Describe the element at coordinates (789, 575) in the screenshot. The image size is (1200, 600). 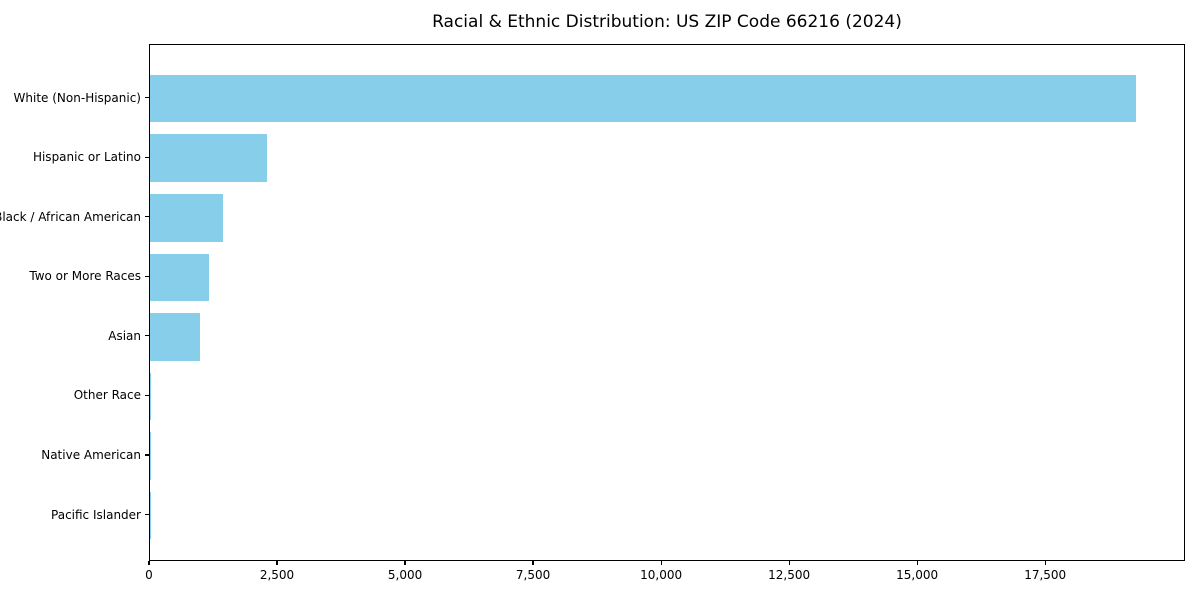
I see `x-axis-tick-label: 12,500` at that location.